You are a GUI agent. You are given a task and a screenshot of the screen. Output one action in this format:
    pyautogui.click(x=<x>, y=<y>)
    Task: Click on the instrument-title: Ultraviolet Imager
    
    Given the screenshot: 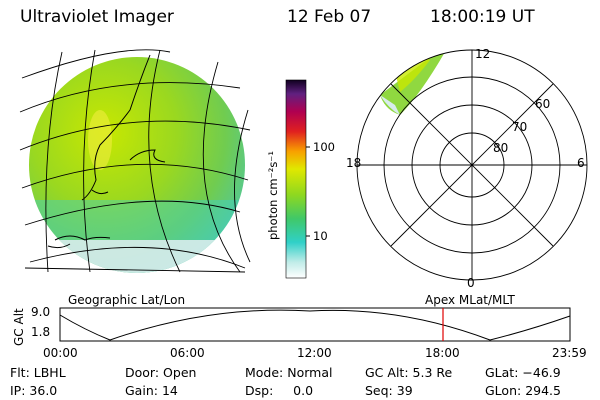 What is the action you would take?
    pyautogui.click(x=97, y=17)
    